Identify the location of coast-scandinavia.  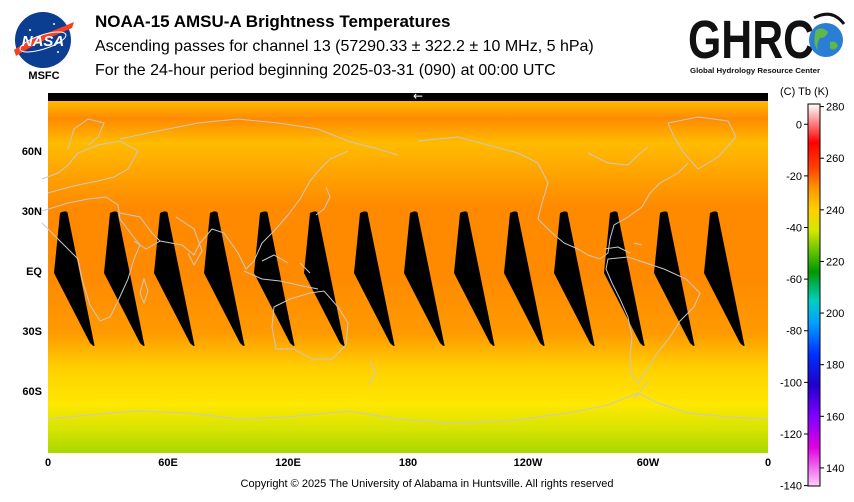
(86, 134).